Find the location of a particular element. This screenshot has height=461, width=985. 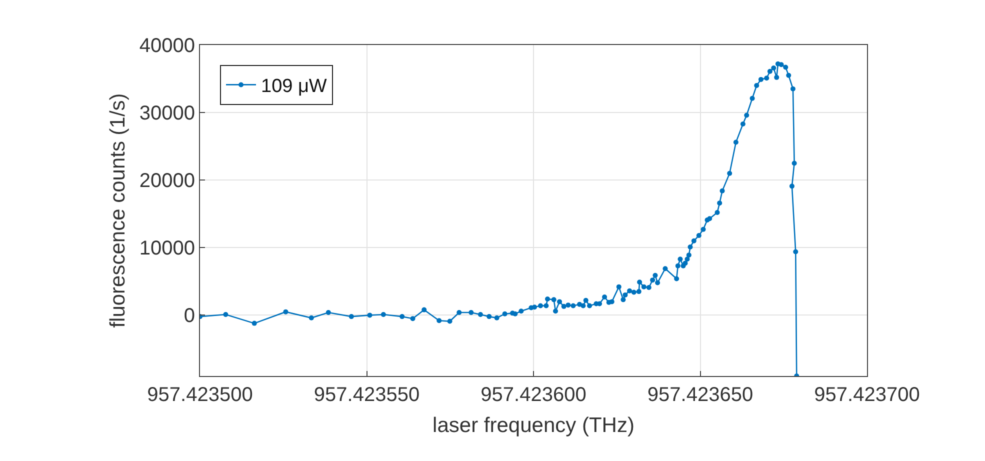

y-axis-title: fluorescence counts (1/s) is located at coordinates (118, 210).